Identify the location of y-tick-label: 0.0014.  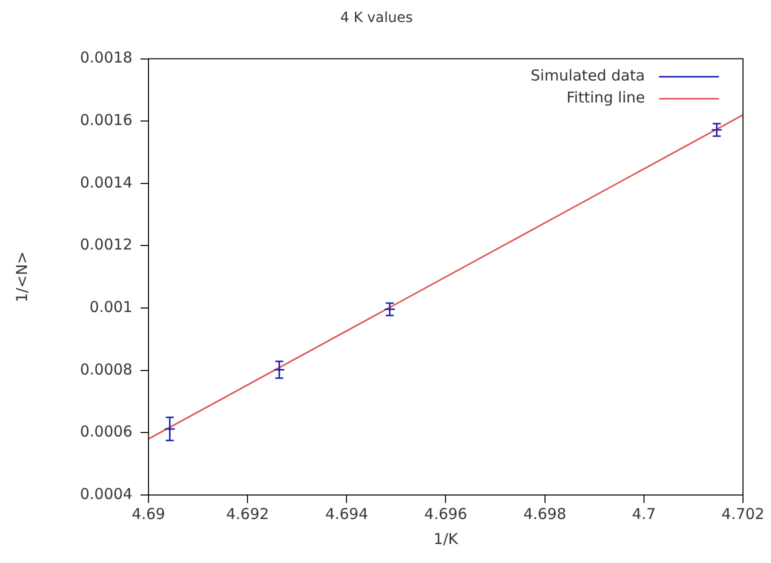
(106, 182).